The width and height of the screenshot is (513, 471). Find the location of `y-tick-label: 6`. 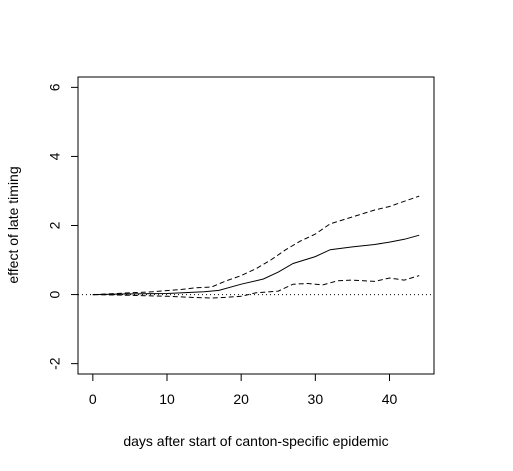

y-tick-label: 6 is located at coordinates (55, 87).